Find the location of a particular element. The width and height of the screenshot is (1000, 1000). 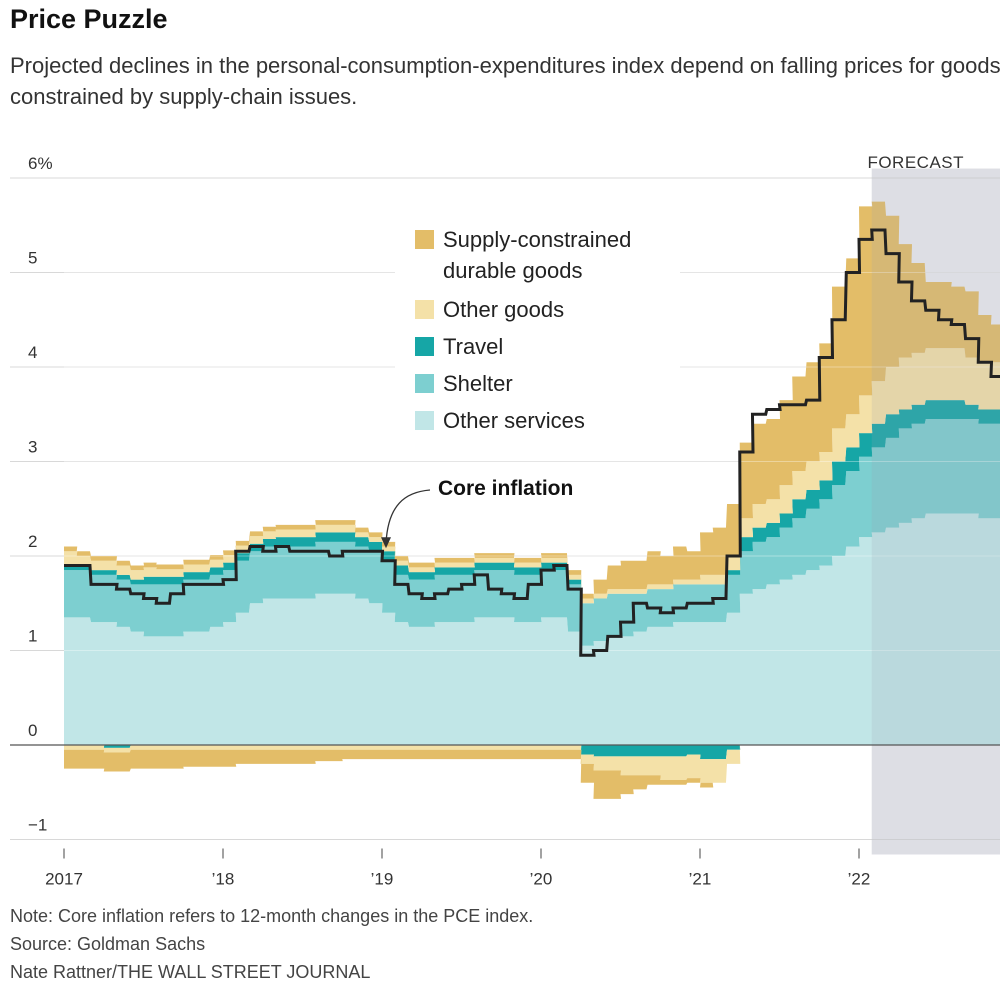

source-line: Source: Goldman Sachs is located at coordinates (108, 944).